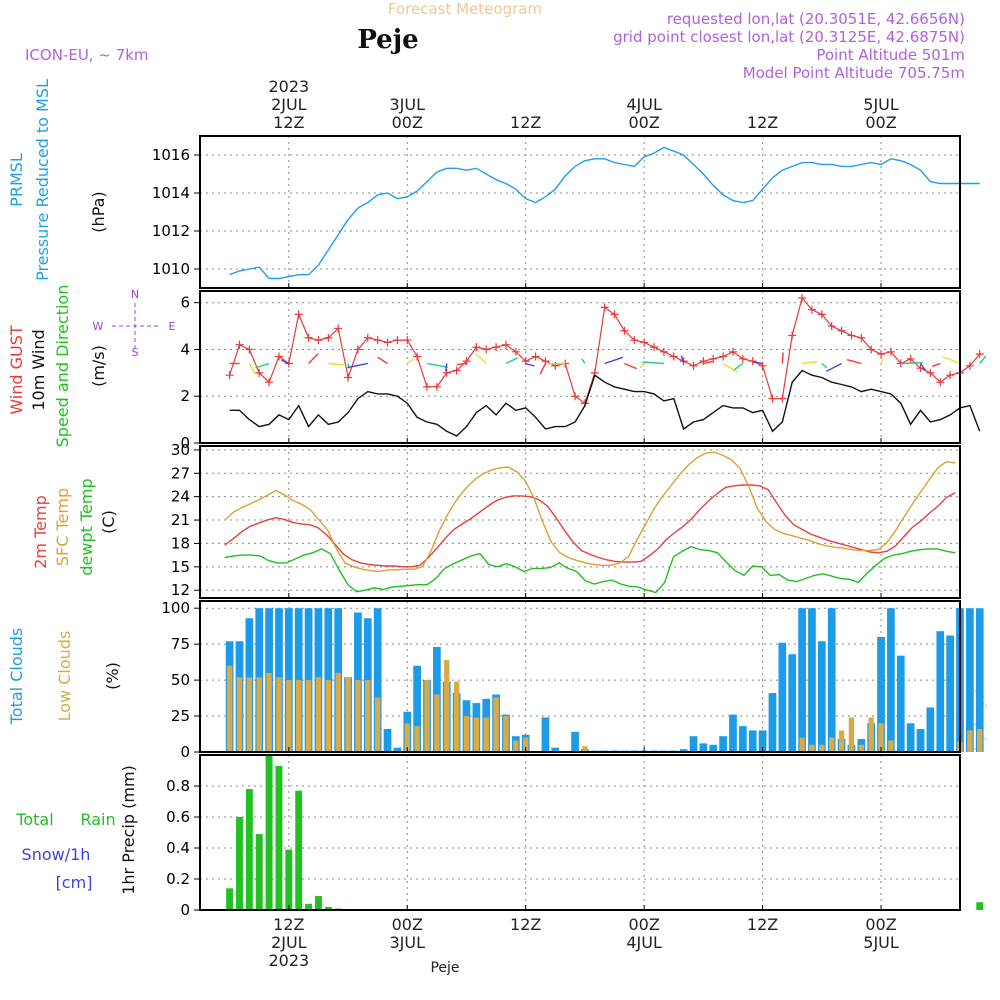 The image size is (1000, 1000). I want to click on point-altitude: Point Altitude 501m, so click(890, 55).